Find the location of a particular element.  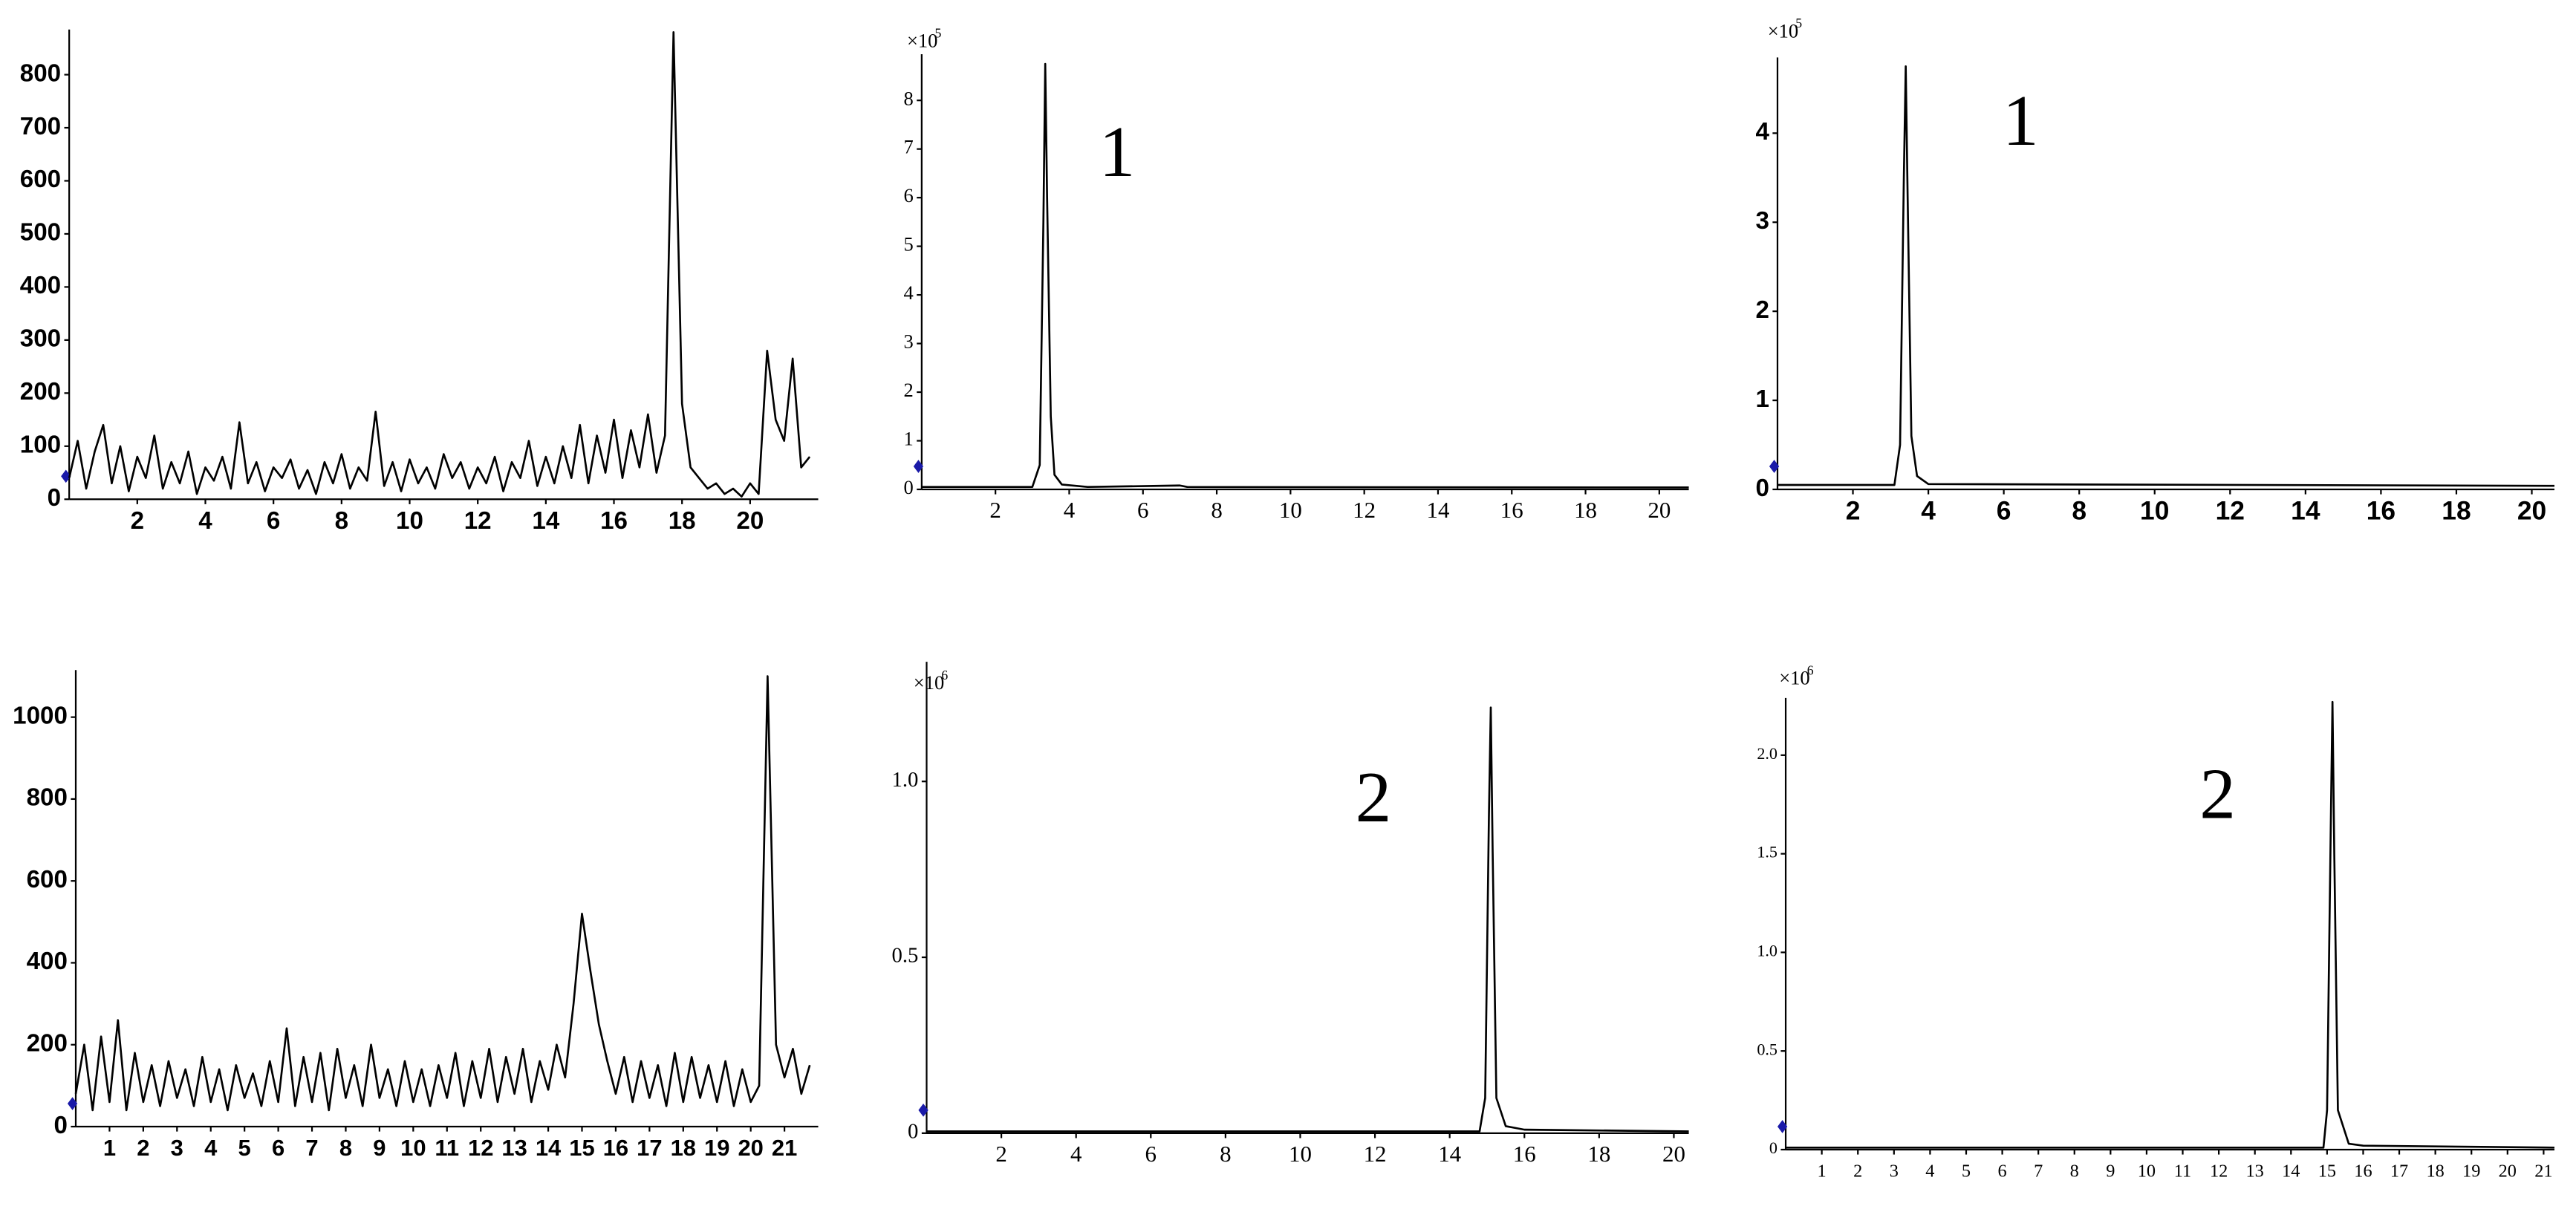

y-tick-label: 8 is located at coordinates (909, 98).